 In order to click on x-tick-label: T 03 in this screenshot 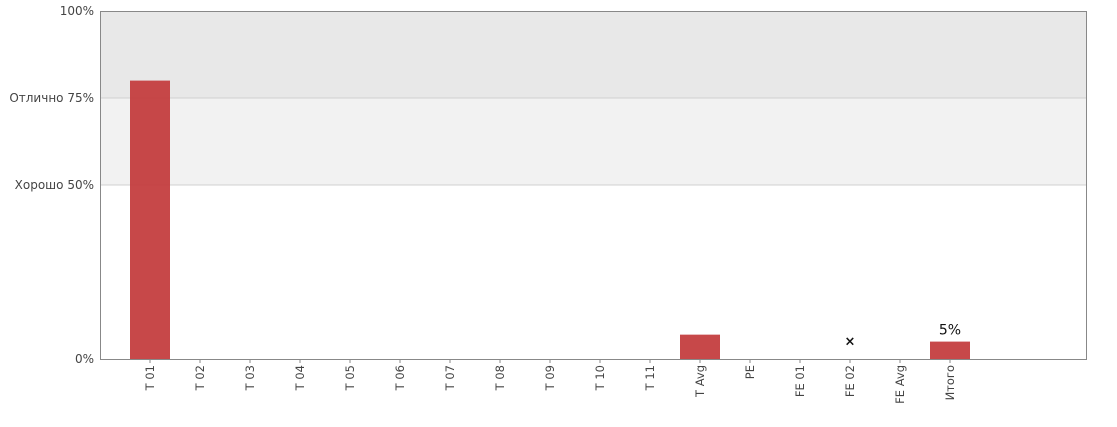, I will do `click(250, 378)`.